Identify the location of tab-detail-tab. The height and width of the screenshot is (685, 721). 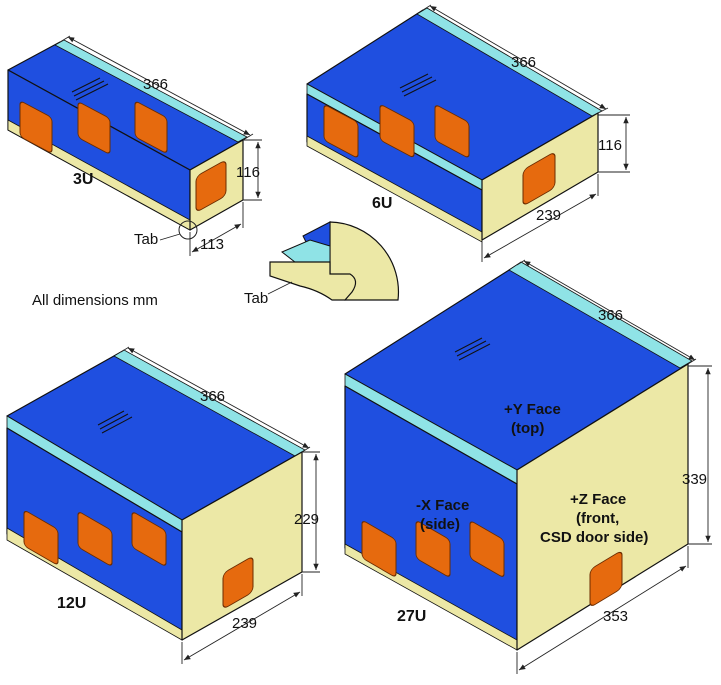
(313, 281).